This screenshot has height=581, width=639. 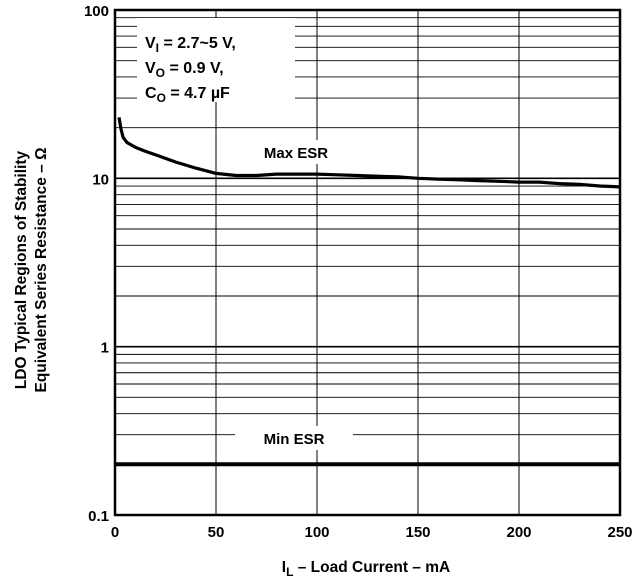 What do you see at coordinates (98, 516) in the screenshot?
I see `y-tick-label: 0.1` at bounding box center [98, 516].